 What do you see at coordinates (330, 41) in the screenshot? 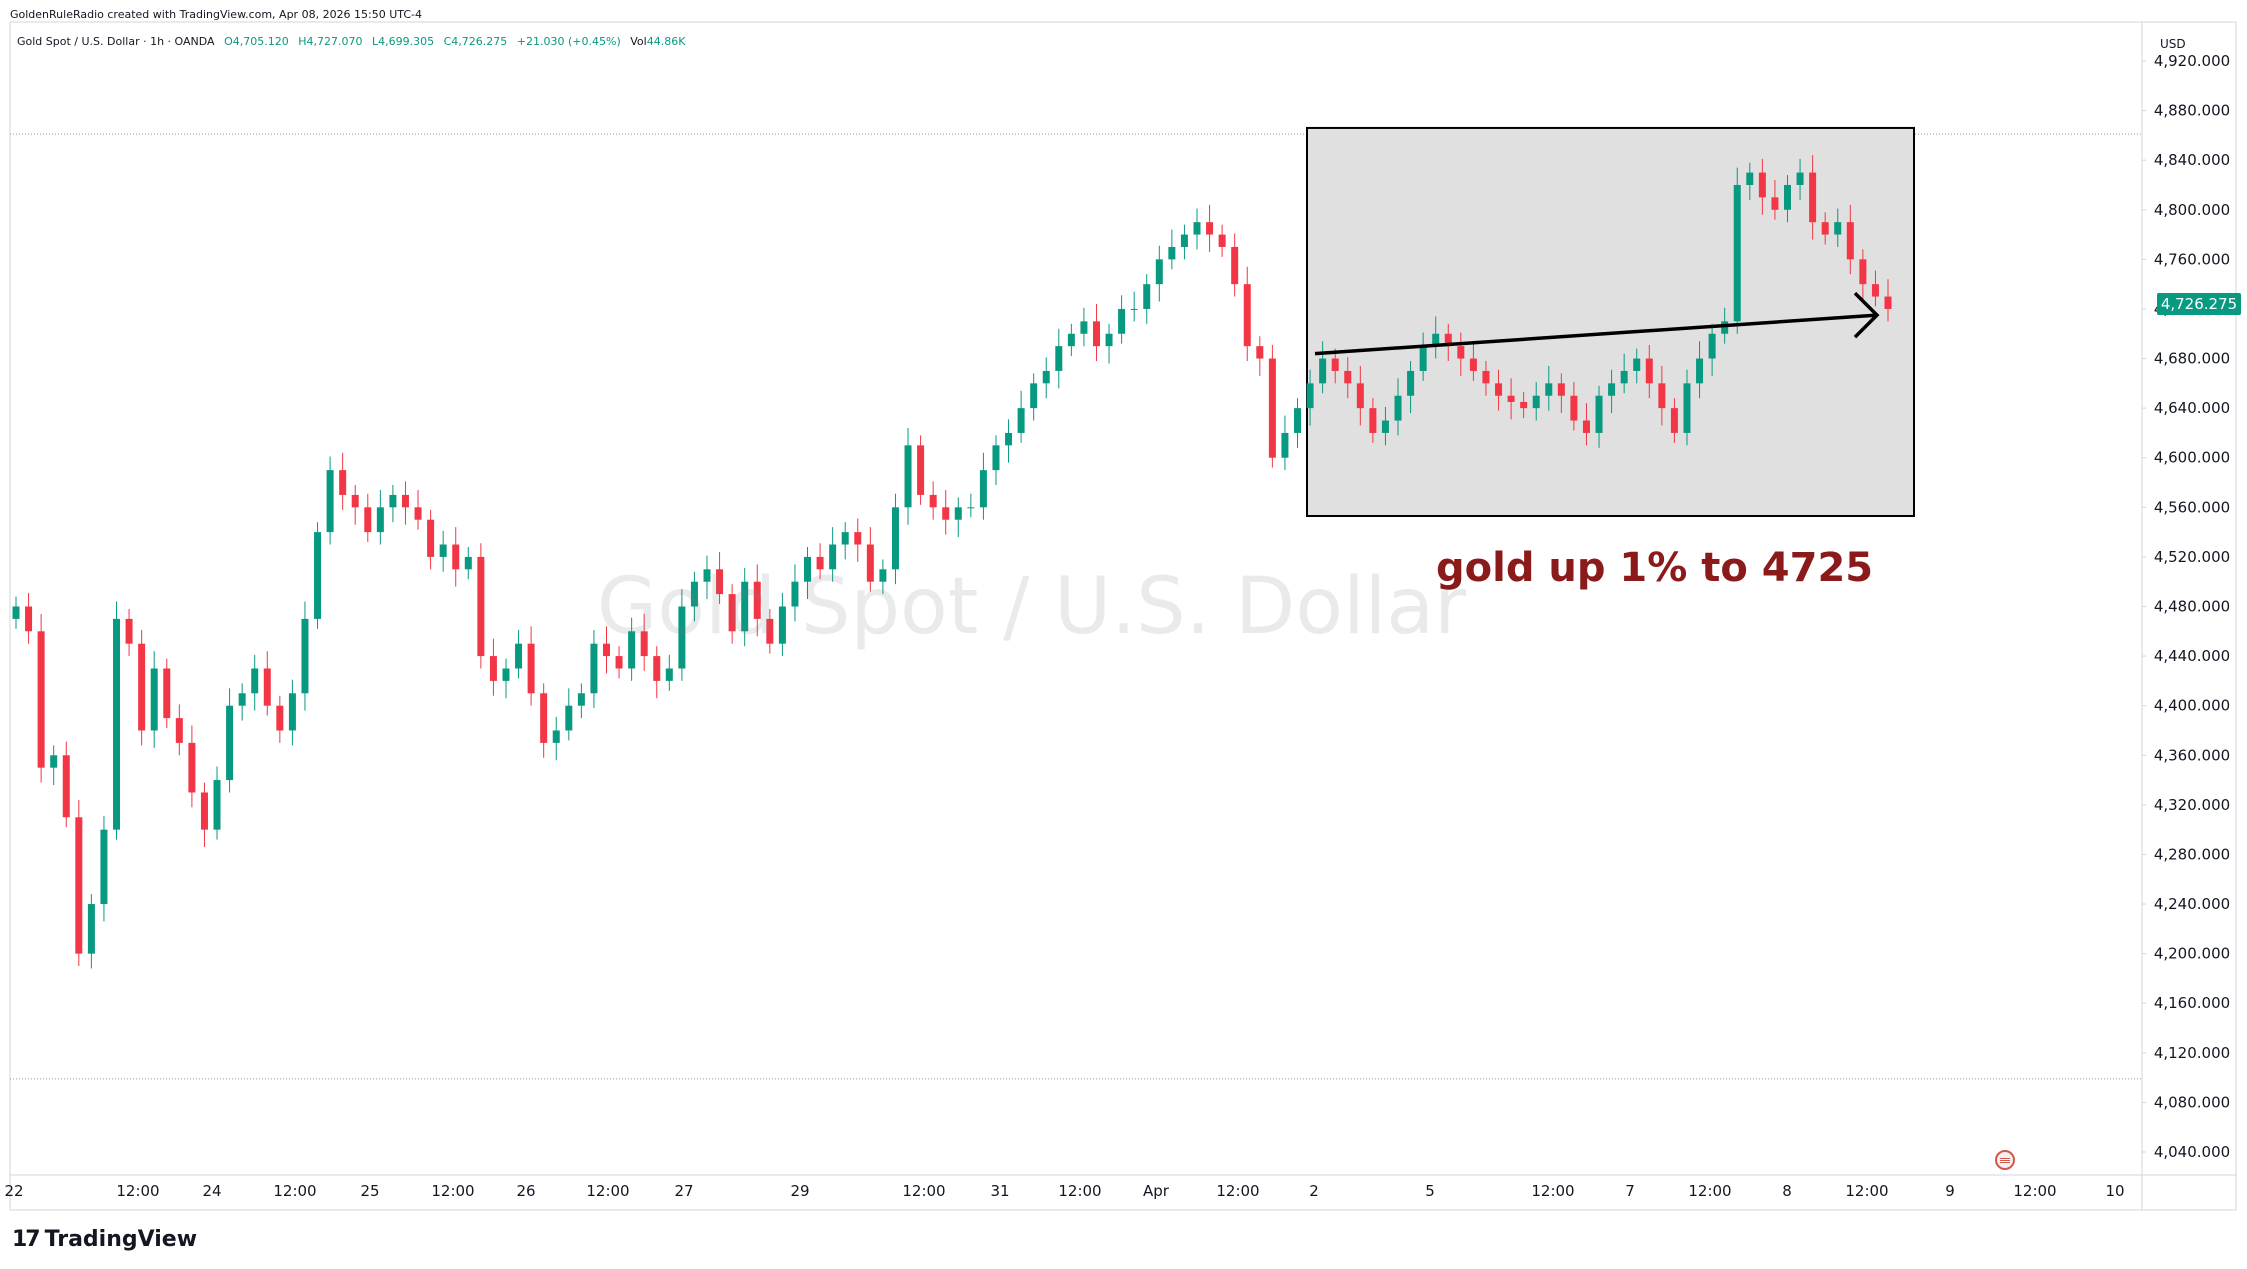
I see `high-value: H4,727.070` at bounding box center [330, 41].